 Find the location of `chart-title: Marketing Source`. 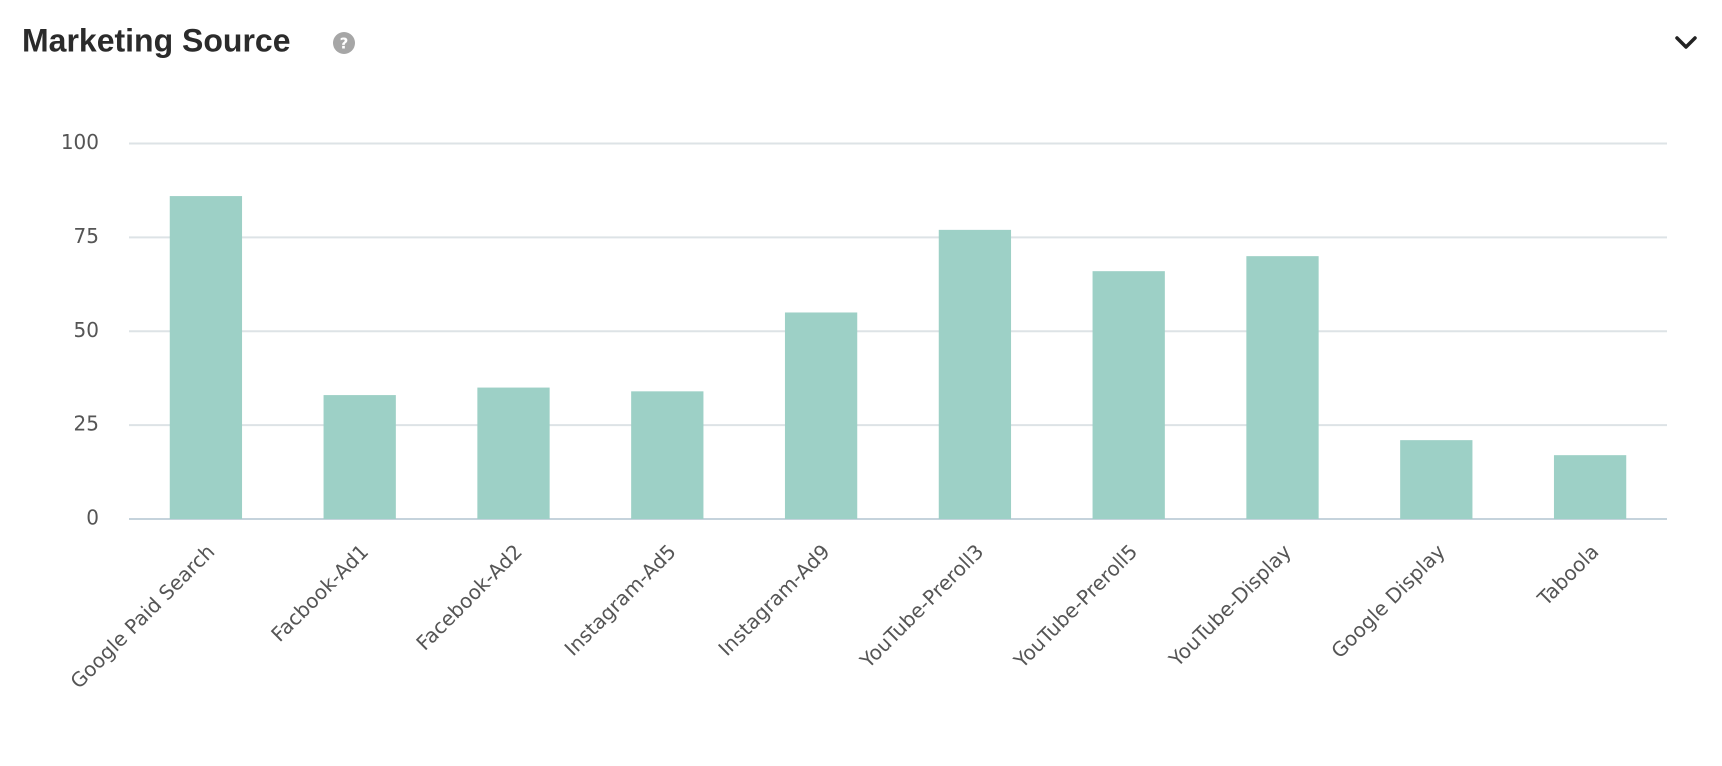

chart-title: Marketing Source is located at coordinates (156, 40).